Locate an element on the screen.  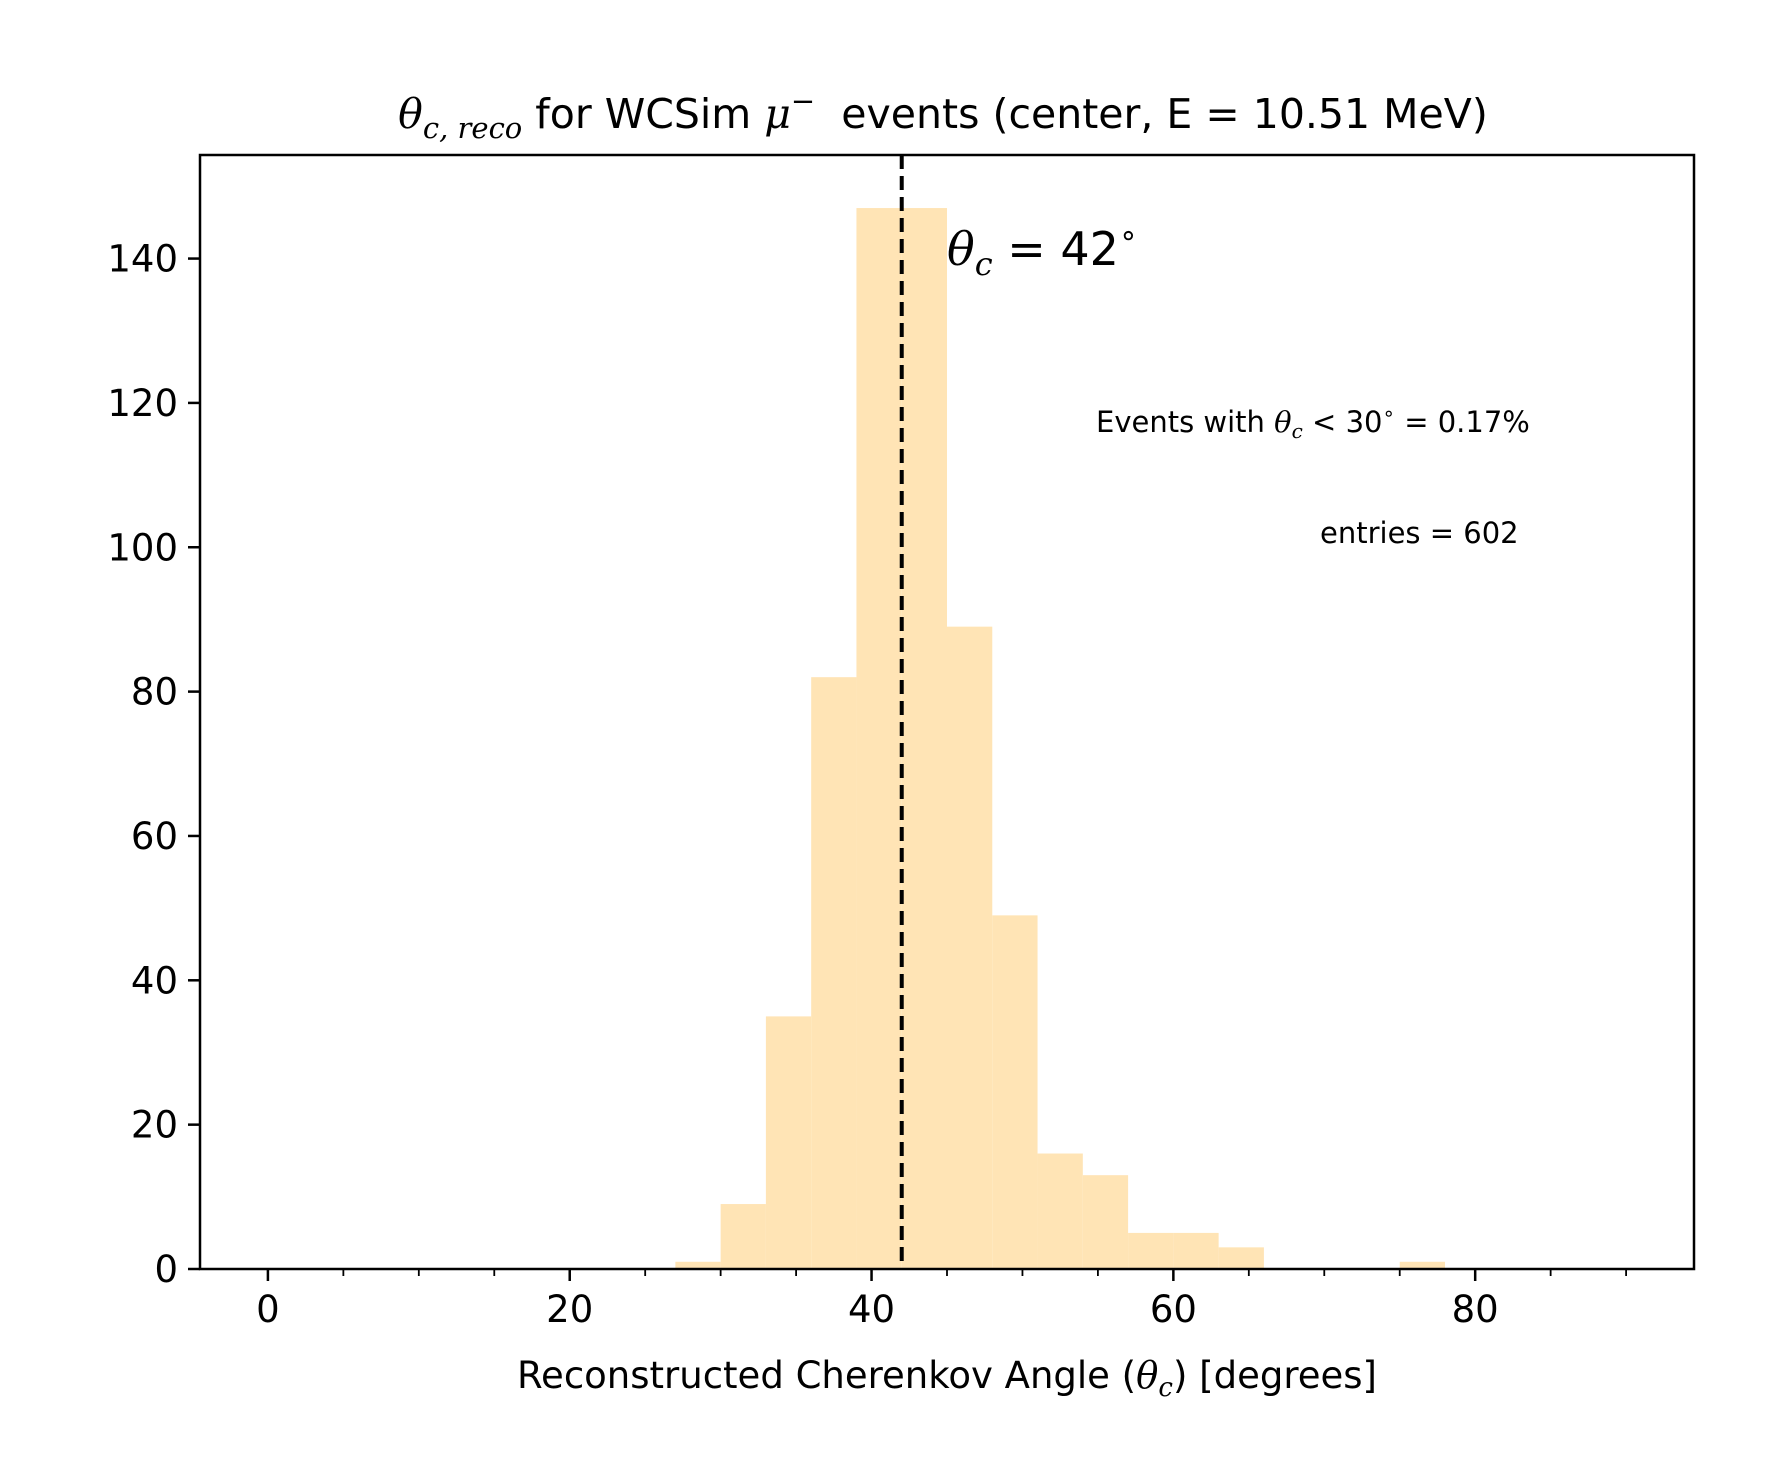
events-subscript: c is located at coordinates (1297, 431).